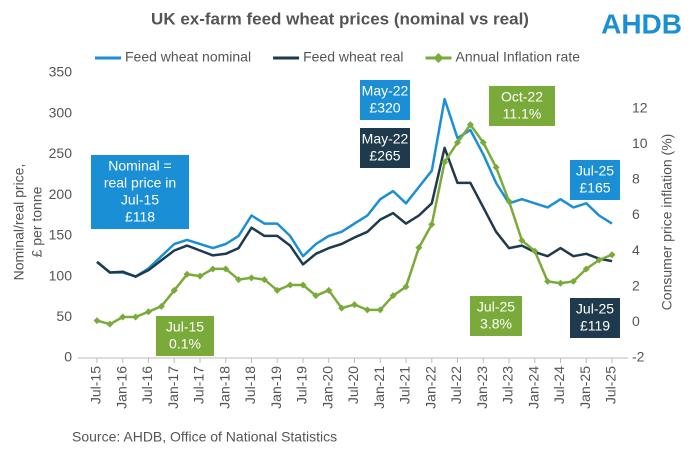 The height and width of the screenshot is (455, 693). I want to click on x-tick-label: Jul-25, so click(611, 385).